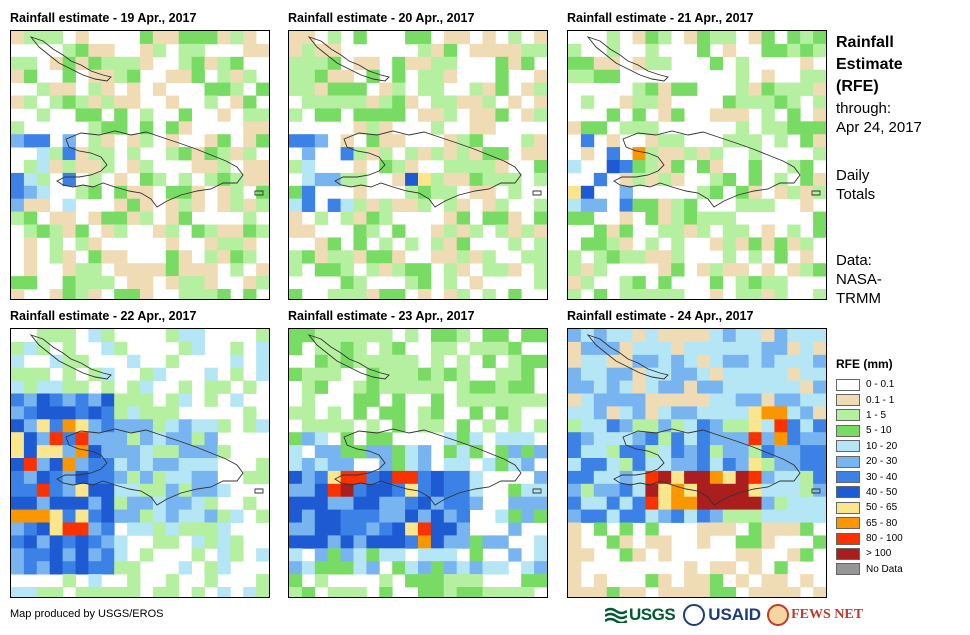  I want to click on usgs-text: USGS, so click(652, 614).